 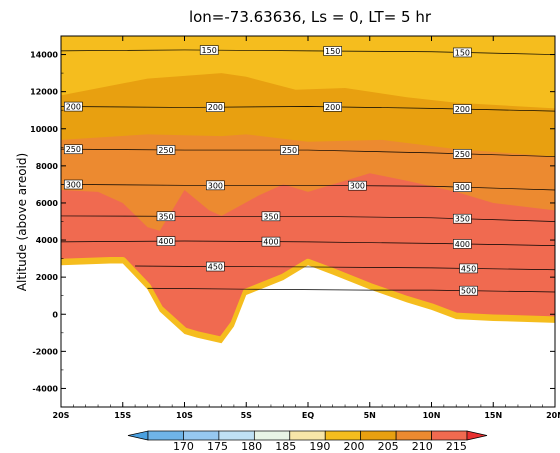 I want to click on contour-label-150-1: 150, so click(x=333, y=51).